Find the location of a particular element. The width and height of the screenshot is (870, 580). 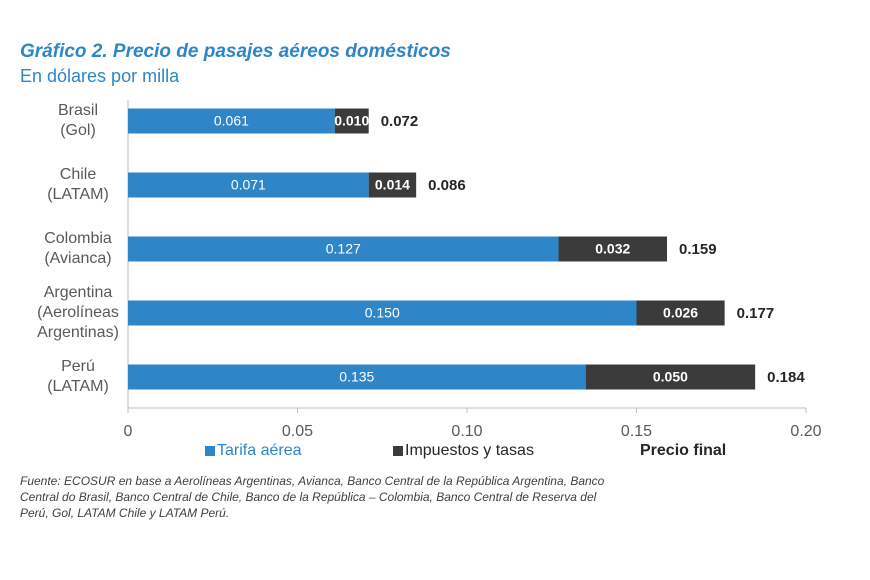

data-label: 0.061 is located at coordinates (231, 121).